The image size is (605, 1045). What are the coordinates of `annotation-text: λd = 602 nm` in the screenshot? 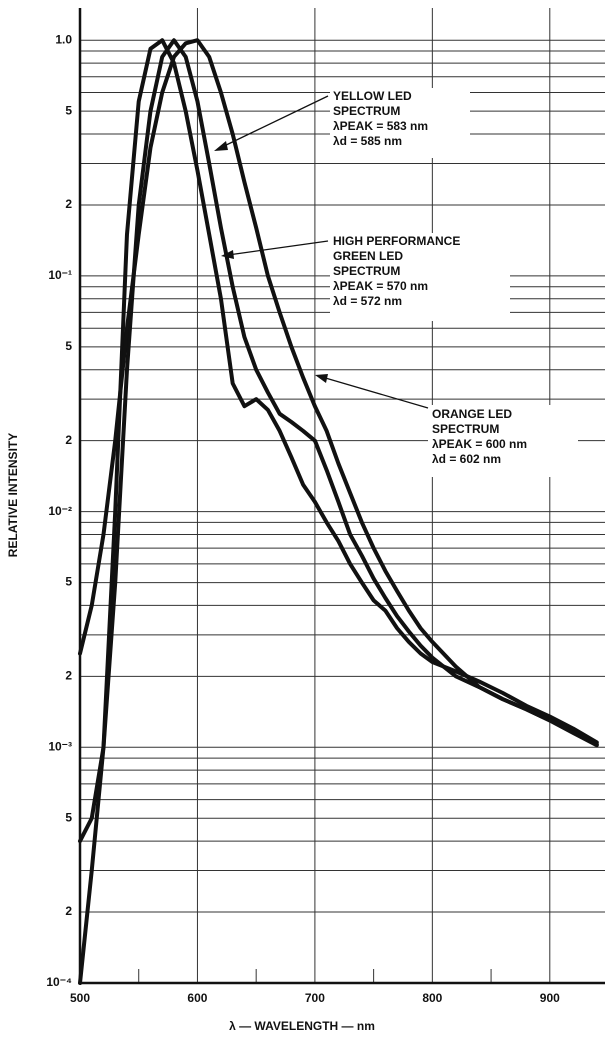 It's located at (466, 459).